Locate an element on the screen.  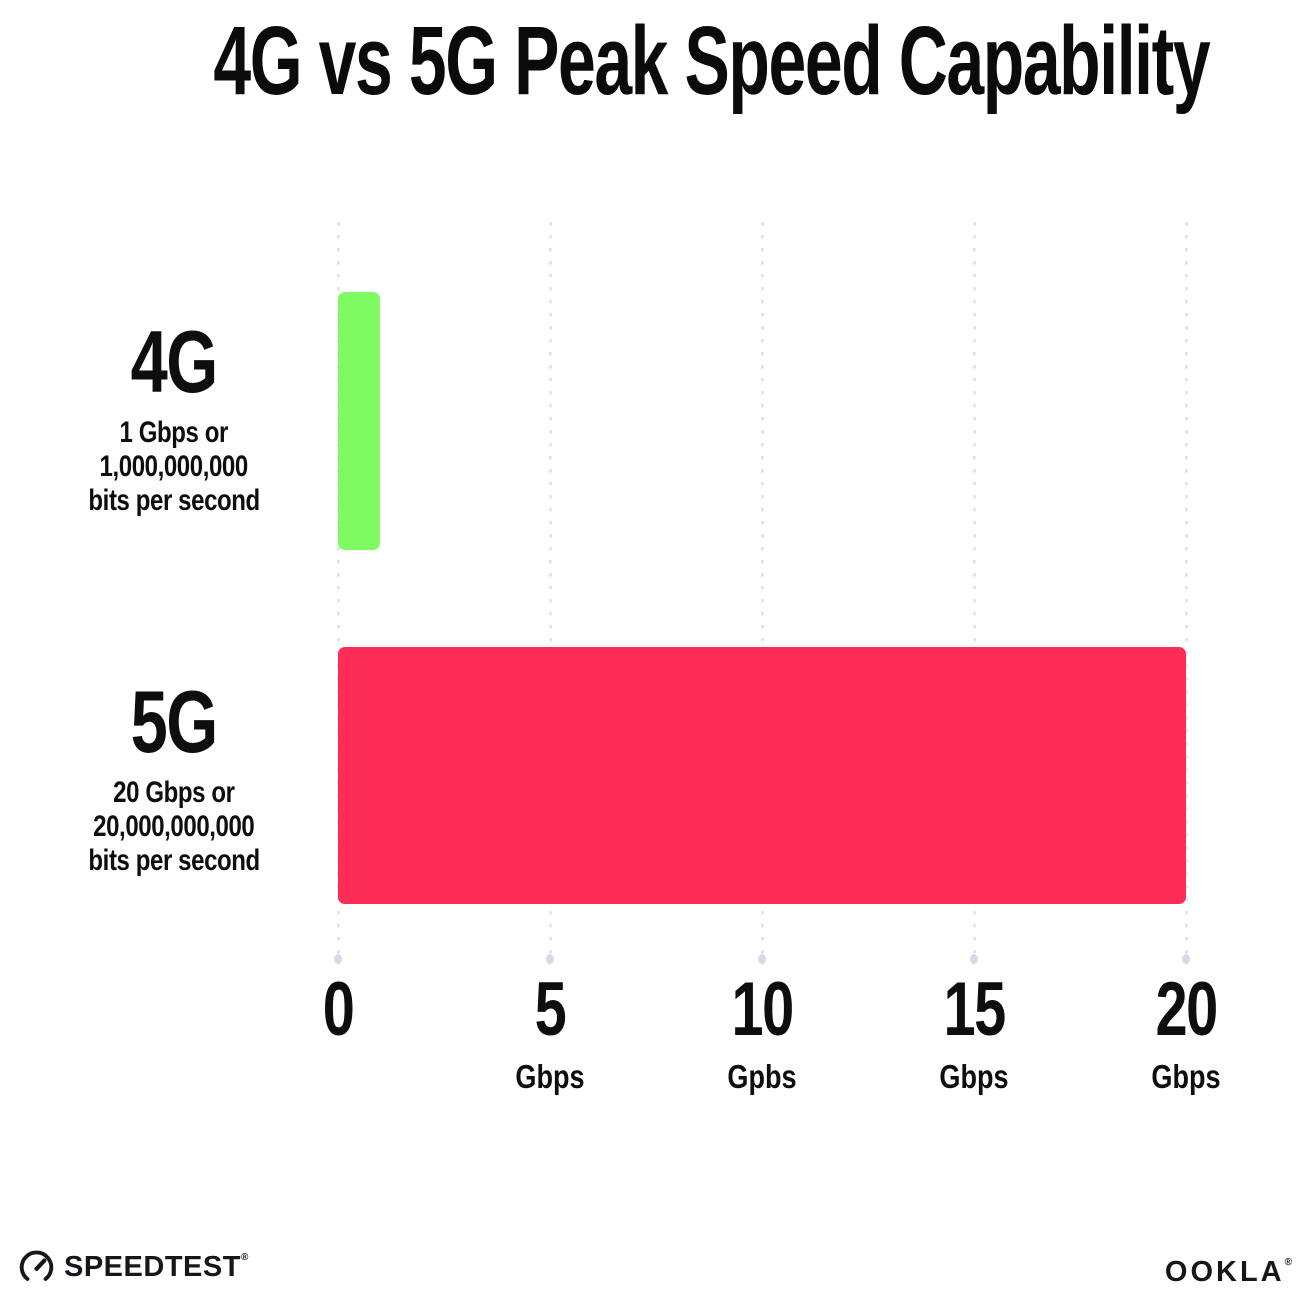
ookla-wordmark: OOKLA® is located at coordinates (1228, 1272).